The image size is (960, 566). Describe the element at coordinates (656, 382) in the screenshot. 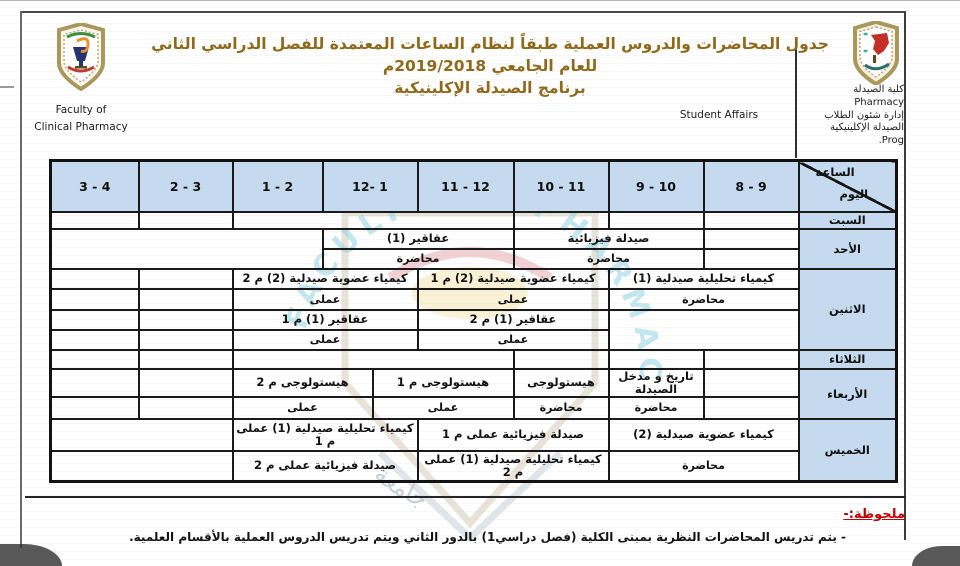

I see `cell-wed-history-intro: تاريخ و مدخل الصيدلة` at that location.